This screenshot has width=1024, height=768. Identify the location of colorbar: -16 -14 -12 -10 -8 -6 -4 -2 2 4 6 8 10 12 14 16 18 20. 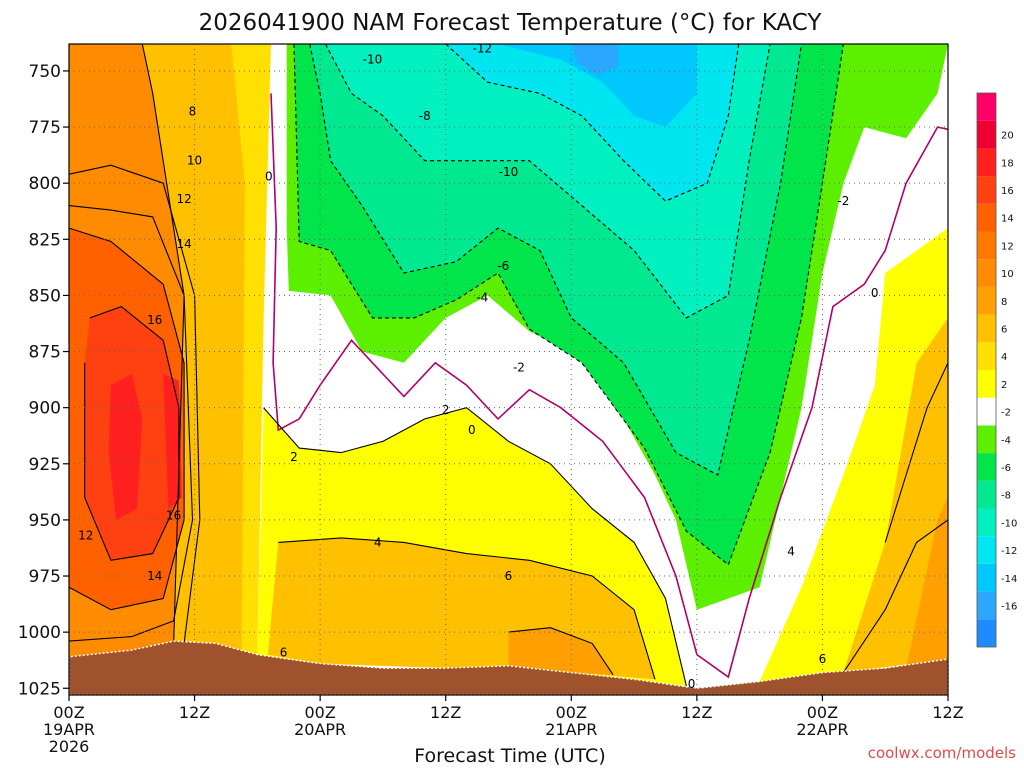
(996, 370).